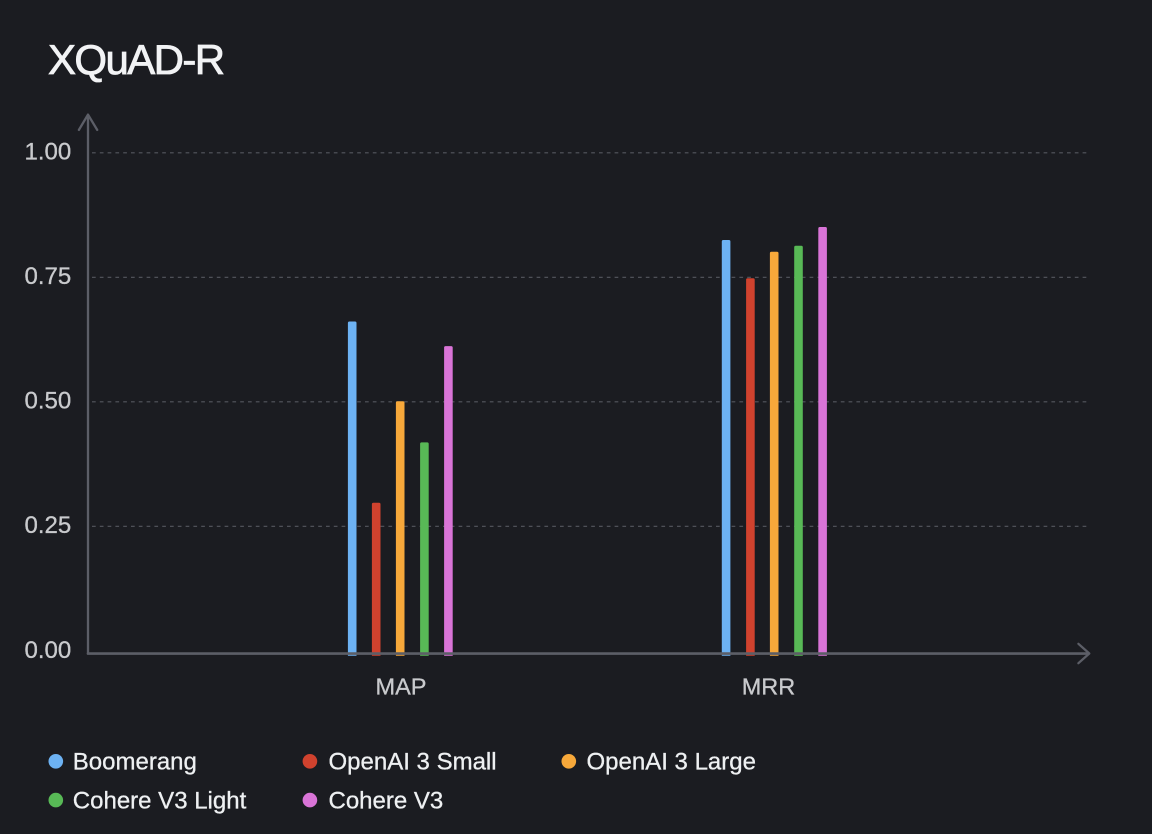 This screenshot has height=834, width=1152. Describe the element at coordinates (386, 800) in the screenshot. I see `svg-text: Cohere V3` at that location.